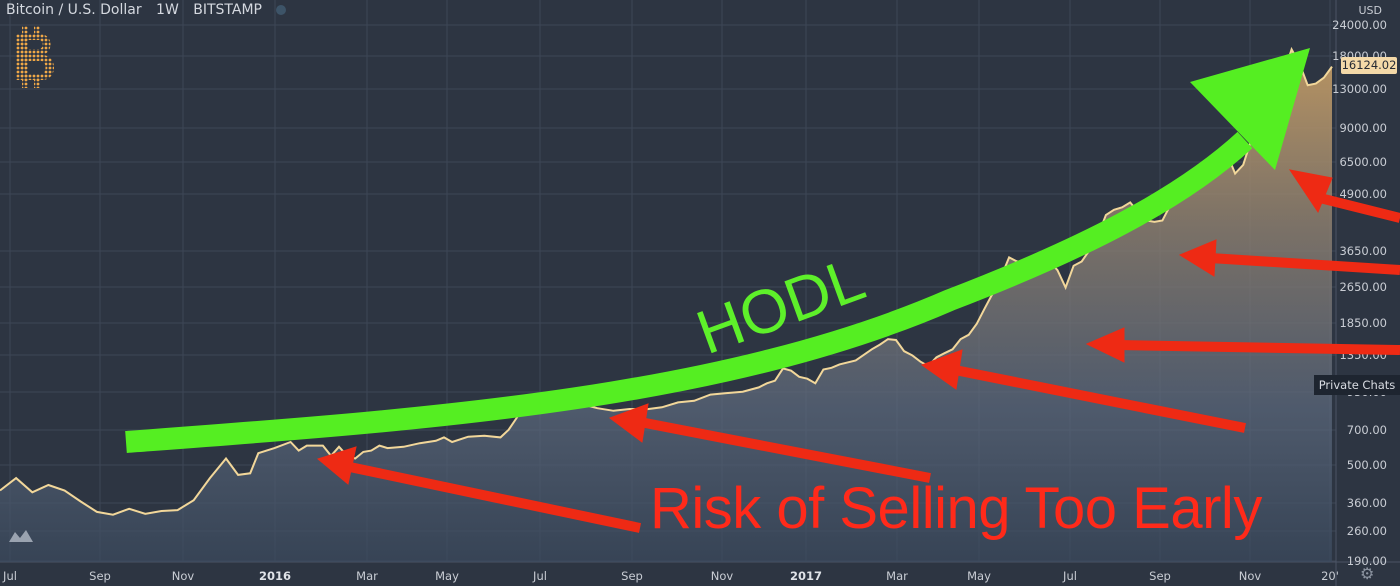 The image size is (1400, 586). I want to click on y-tick-label: 24000.00, so click(1359, 25).